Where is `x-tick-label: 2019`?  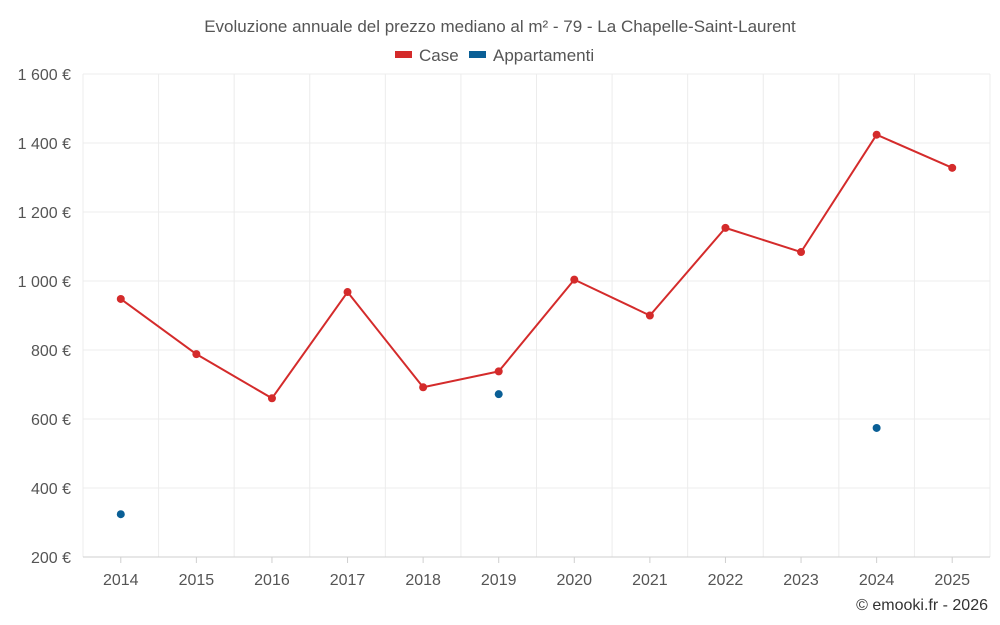
x-tick-label: 2019 is located at coordinates (499, 580).